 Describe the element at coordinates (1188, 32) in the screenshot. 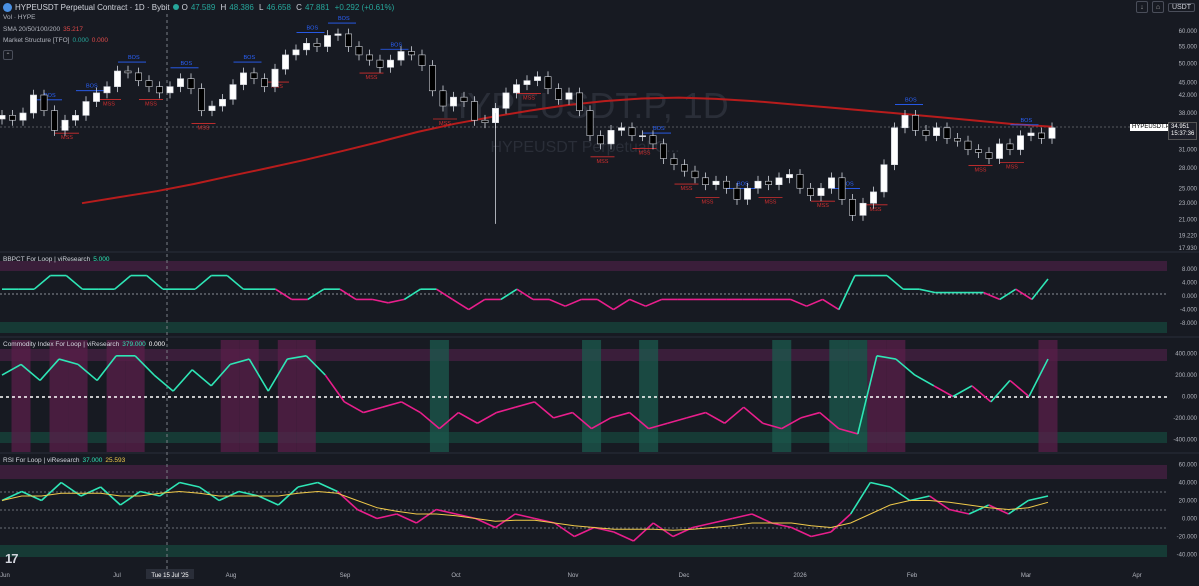

I see `price-axis-tick: 60.000` at that location.